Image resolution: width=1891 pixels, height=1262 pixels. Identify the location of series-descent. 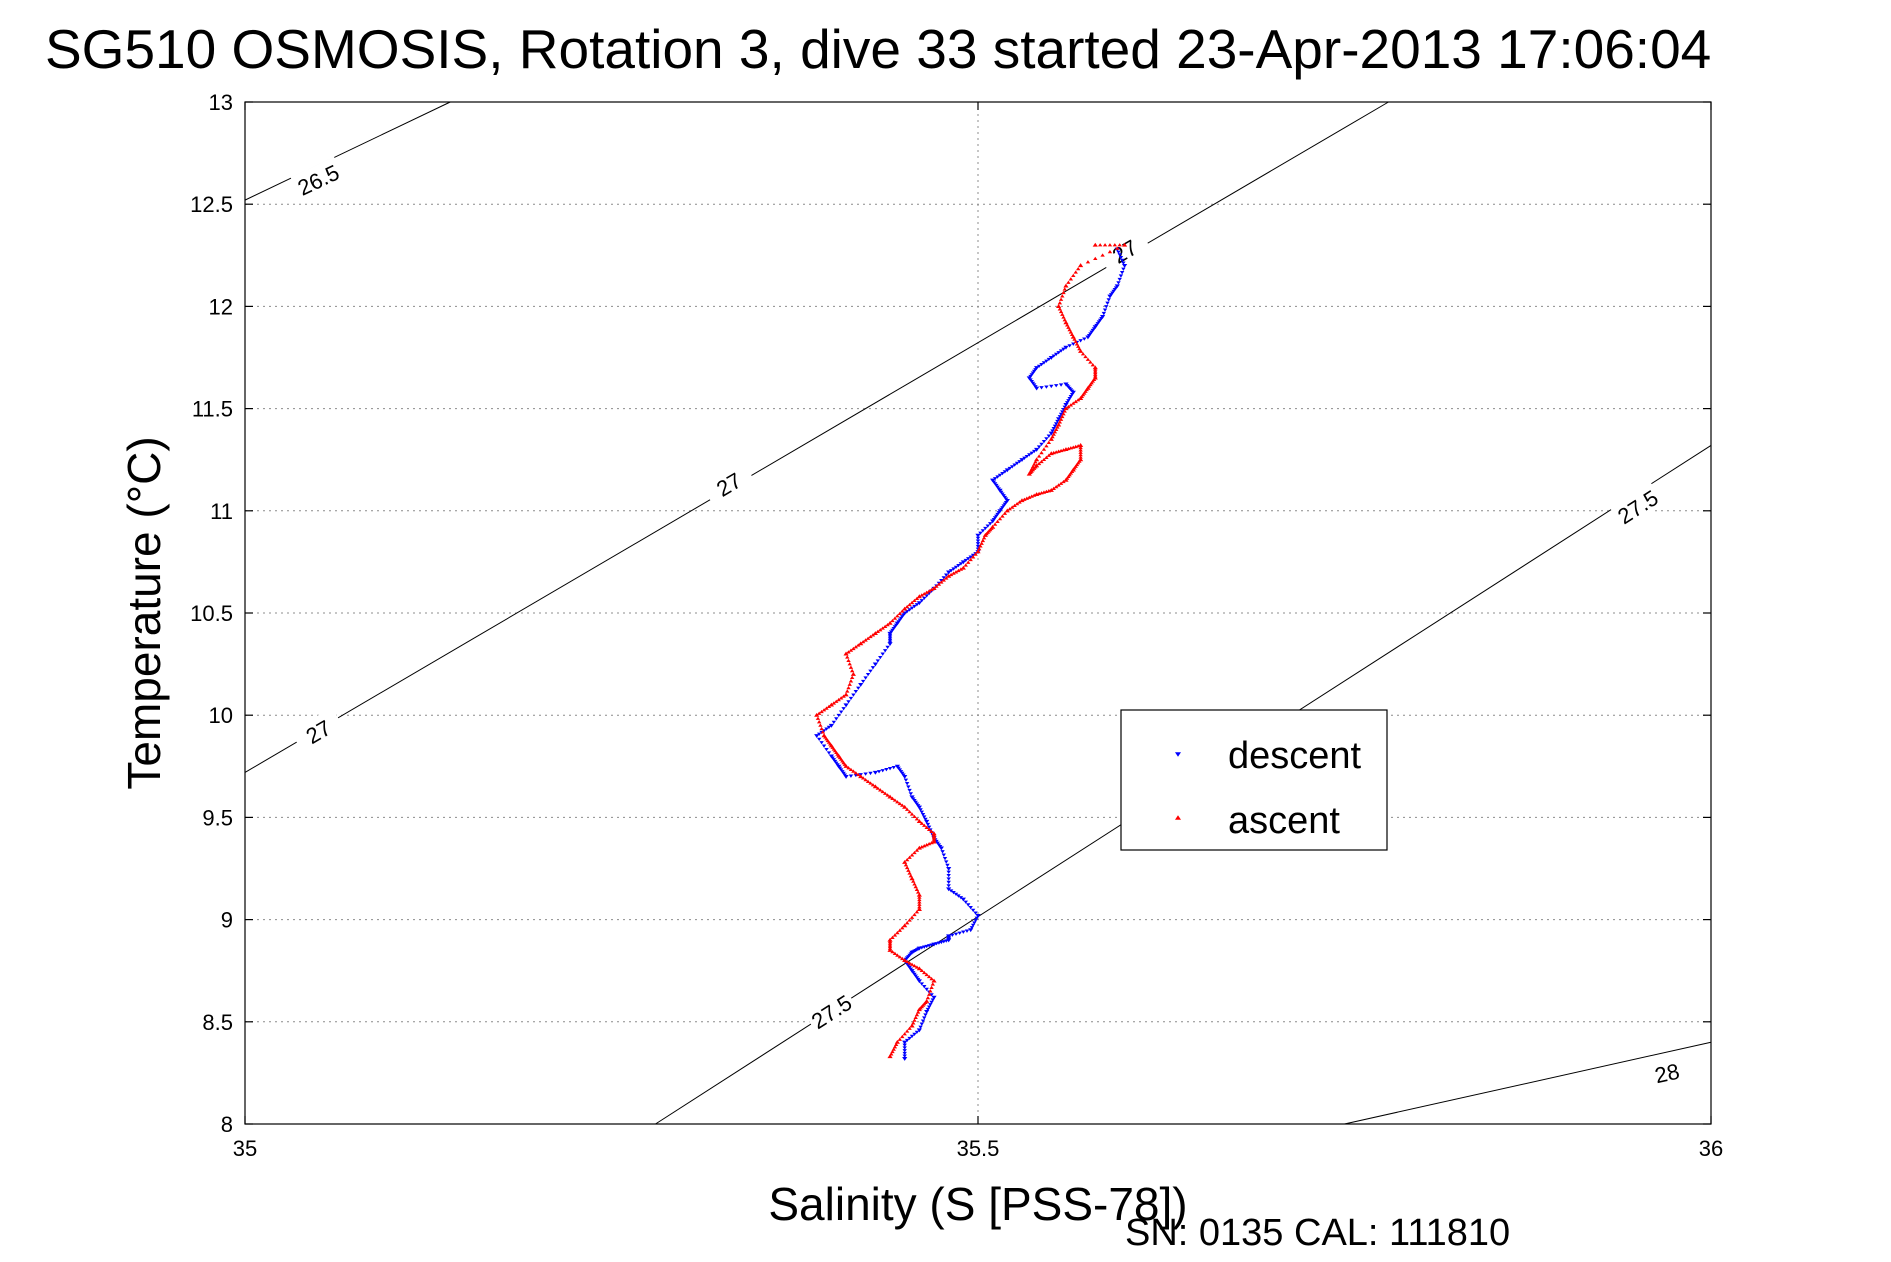
(971, 654).